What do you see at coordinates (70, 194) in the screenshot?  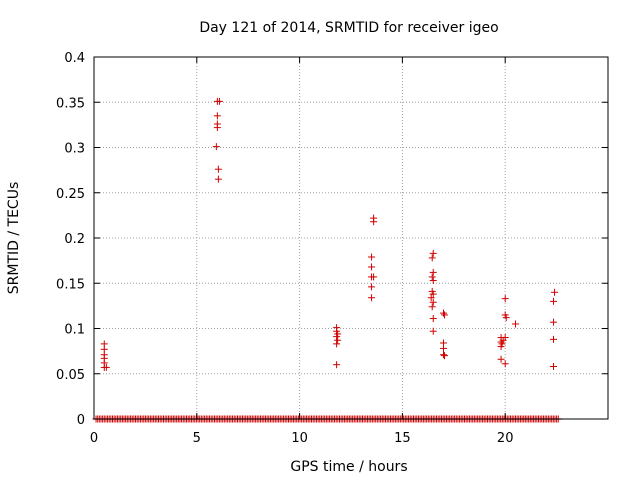 I see `y-tick-label: 0.25` at bounding box center [70, 194].